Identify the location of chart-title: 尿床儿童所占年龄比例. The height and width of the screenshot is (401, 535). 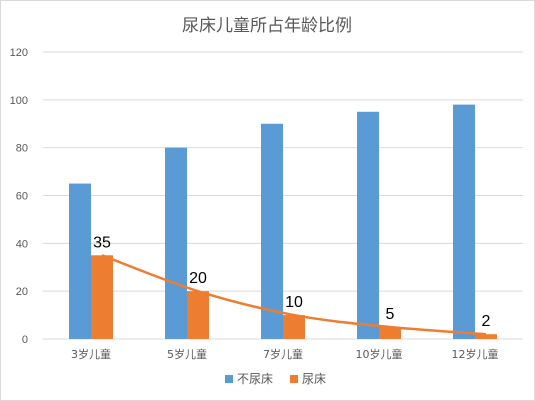
(267, 26).